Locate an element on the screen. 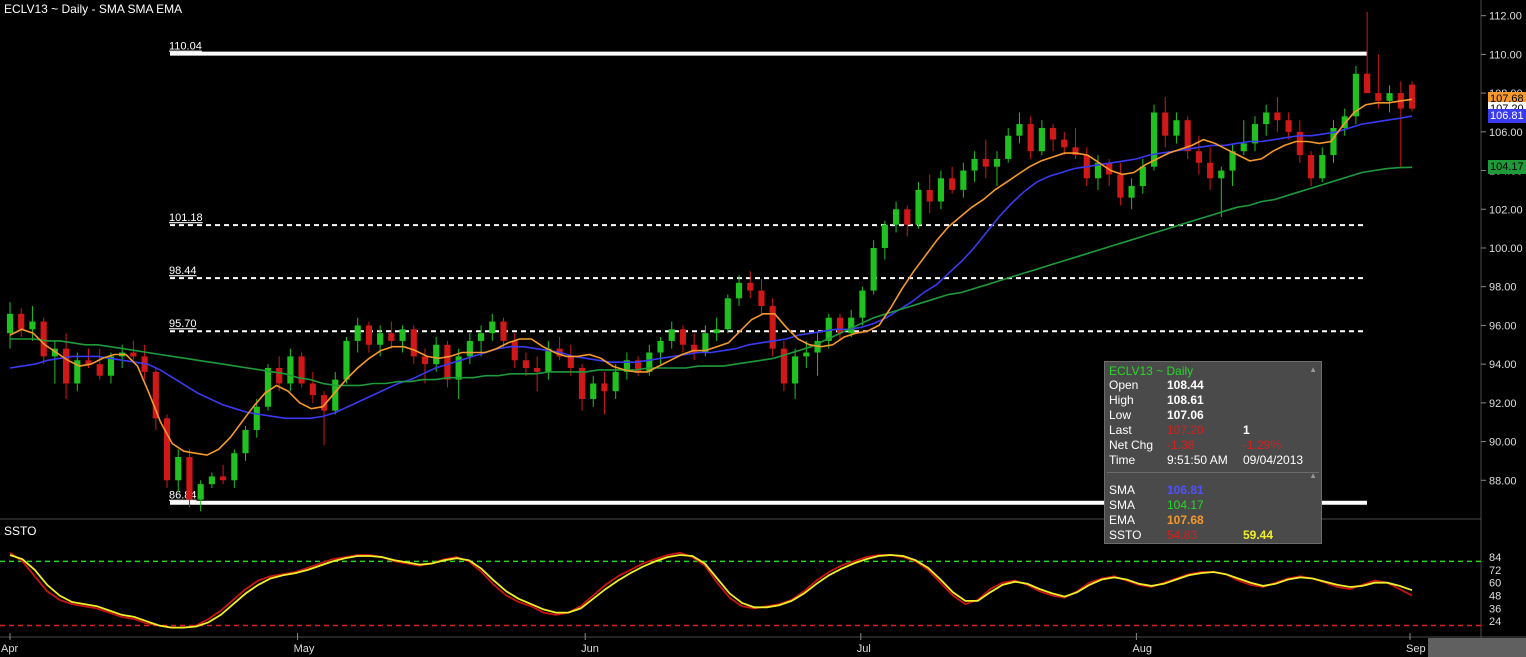 The height and width of the screenshot is (657, 1526). price-tick-label: 112.00 is located at coordinates (1505, 17).